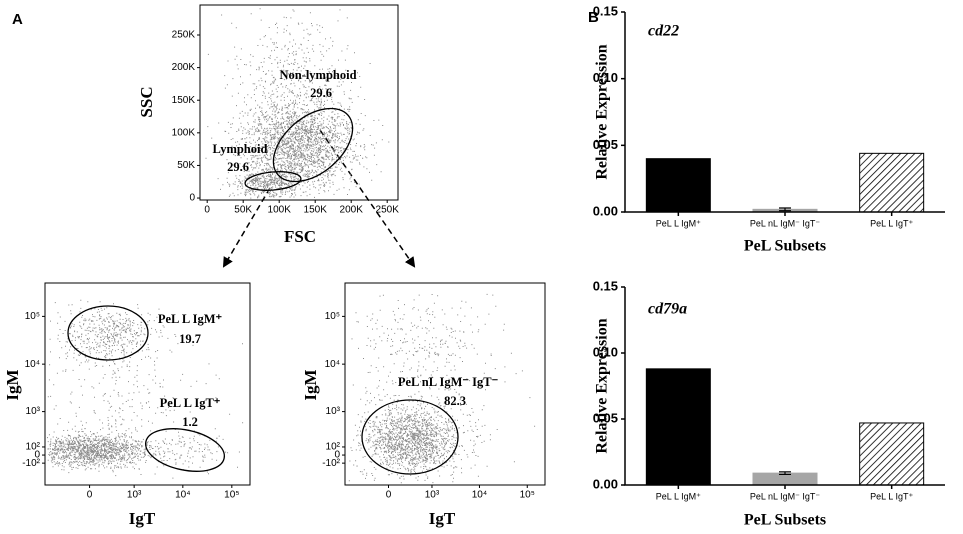 This screenshot has width=963, height=534. Describe the element at coordinates (243, 210) in the screenshot. I see `x-tick-label: 50K` at that location.